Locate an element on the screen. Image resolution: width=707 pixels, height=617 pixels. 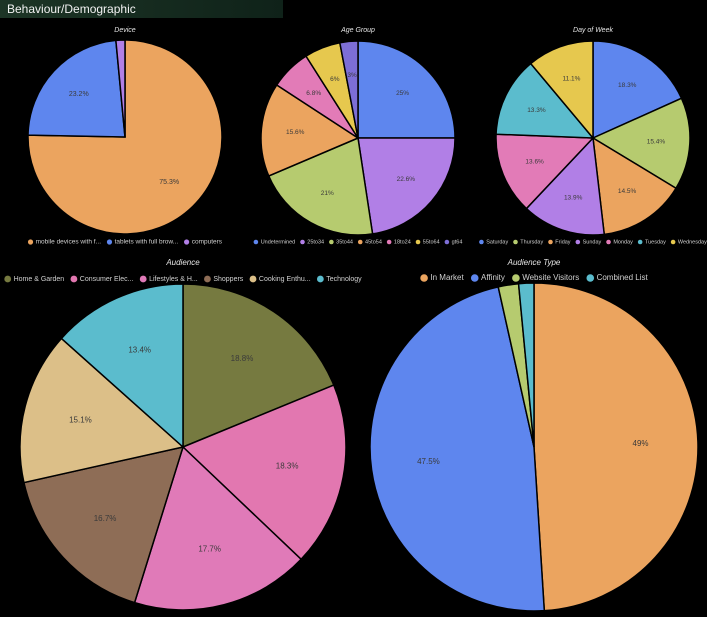
legend-label: Sunday is located at coordinates (592, 242).